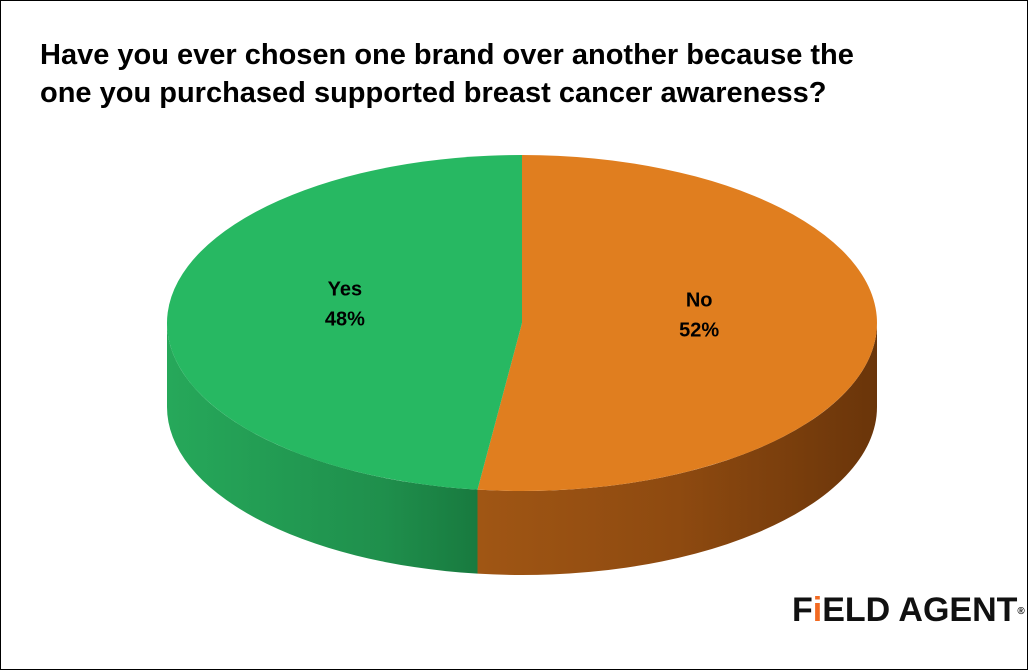 Image resolution: width=1028 pixels, height=670 pixels. Describe the element at coordinates (522, 310) in the screenshot. I see `pie-labels: No 52% Yes 48%` at that location.